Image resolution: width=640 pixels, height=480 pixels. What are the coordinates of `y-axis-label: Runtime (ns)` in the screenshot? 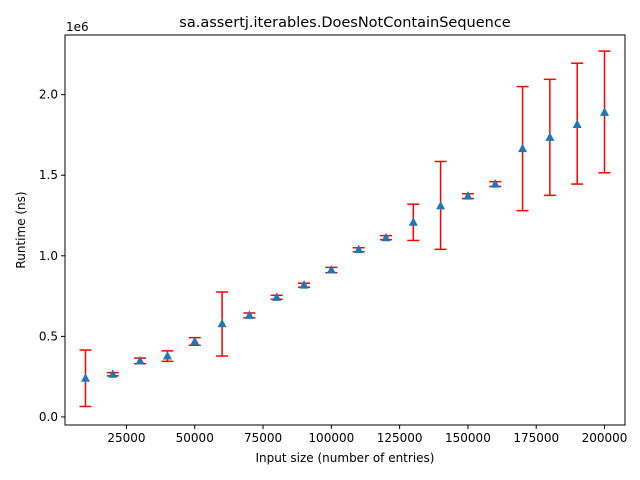 It's located at (21, 229).